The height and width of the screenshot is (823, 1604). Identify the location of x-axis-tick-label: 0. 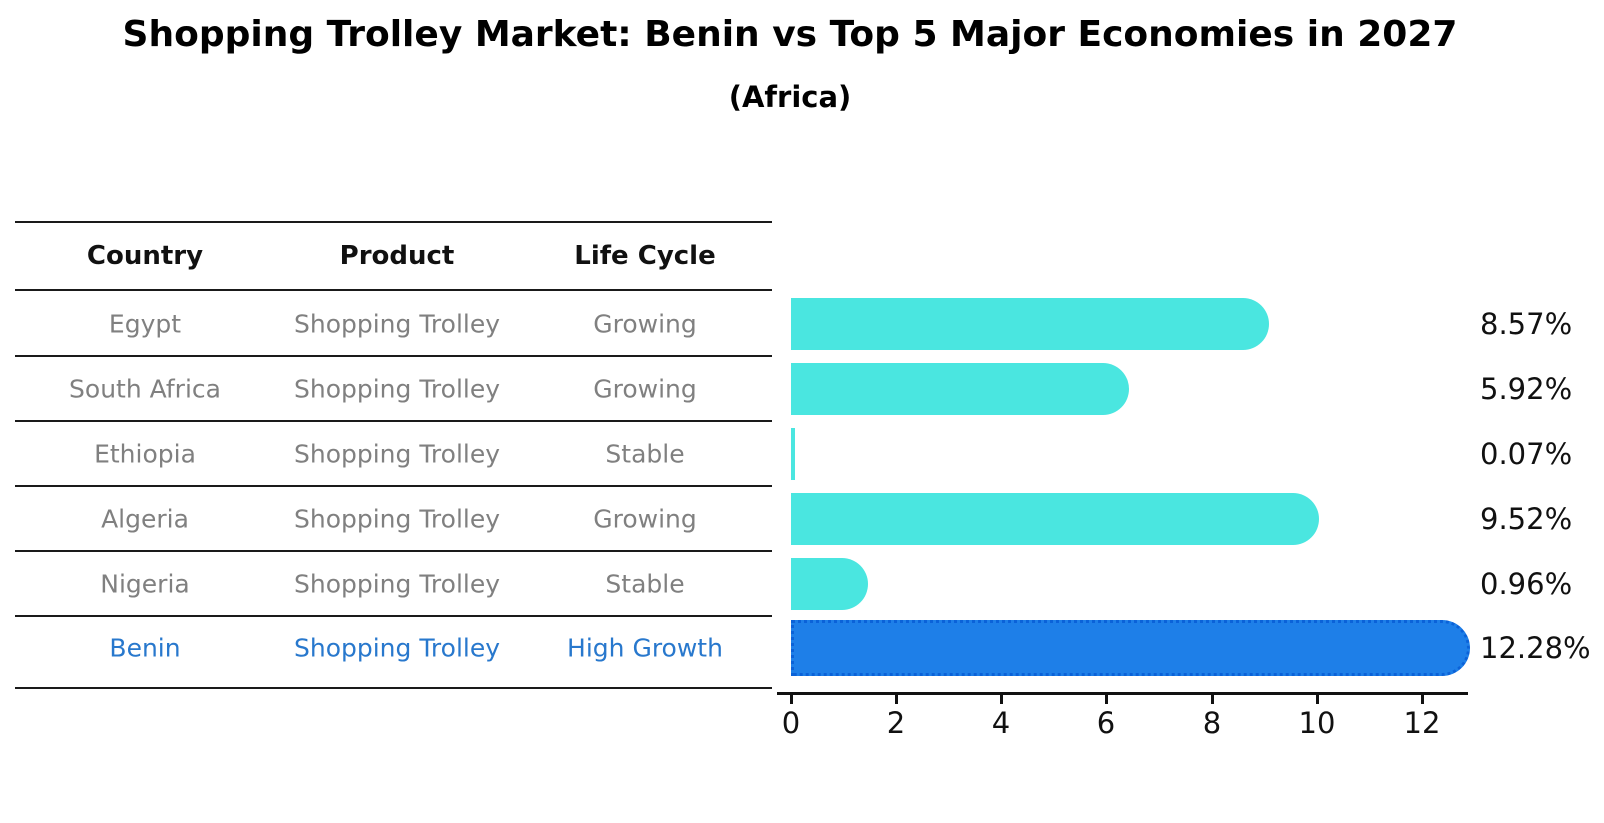
(791, 723).